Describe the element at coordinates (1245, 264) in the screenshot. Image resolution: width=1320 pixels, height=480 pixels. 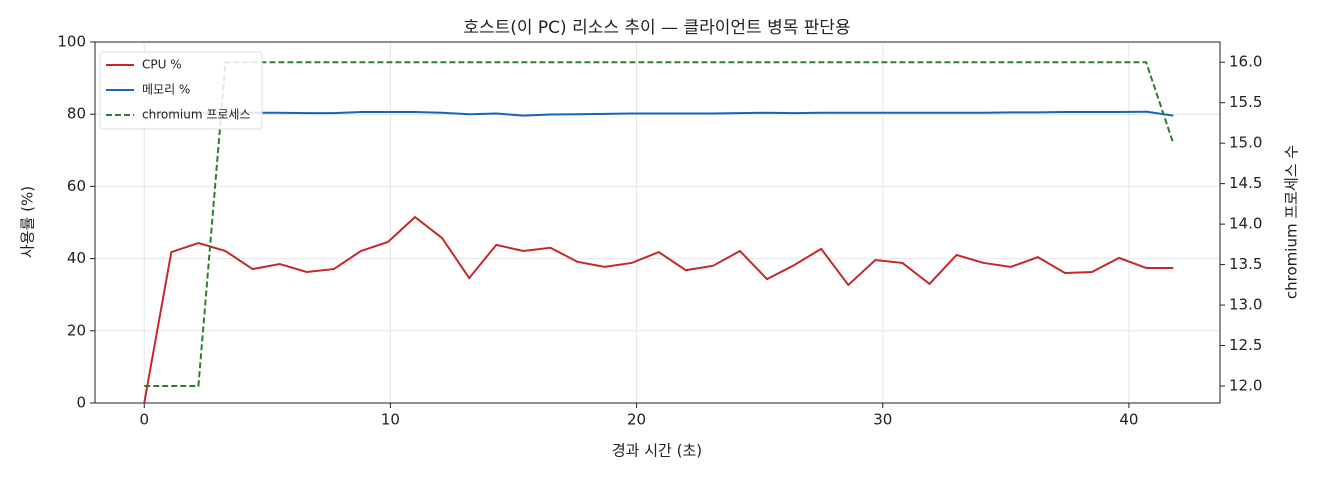
I see `y2-tick-label: 13.5` at that location.